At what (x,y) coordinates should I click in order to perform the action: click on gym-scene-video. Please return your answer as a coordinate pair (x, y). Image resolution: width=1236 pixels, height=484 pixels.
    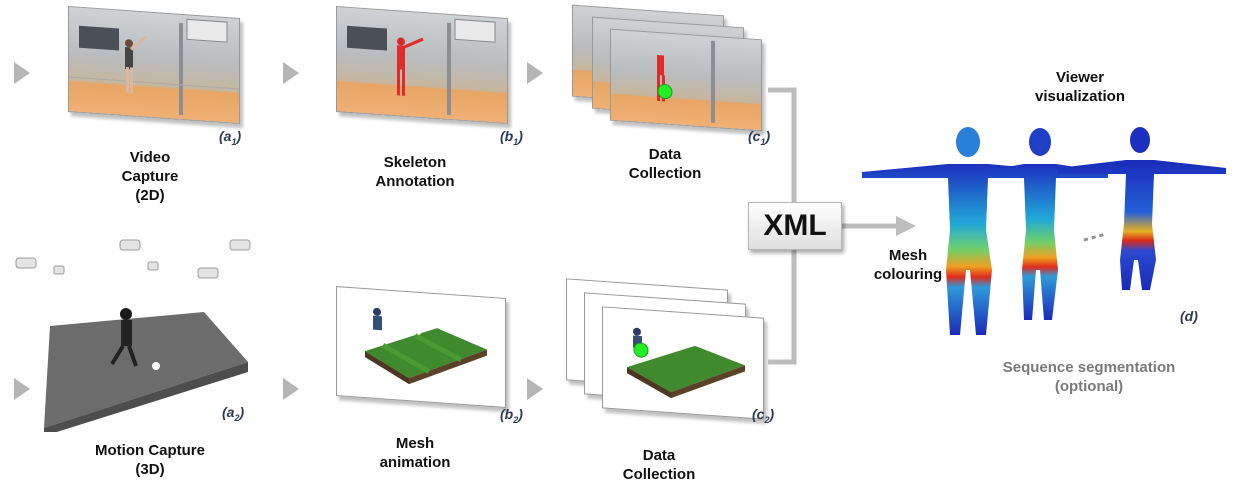
    Looking at the image, I should click on (154, 67).